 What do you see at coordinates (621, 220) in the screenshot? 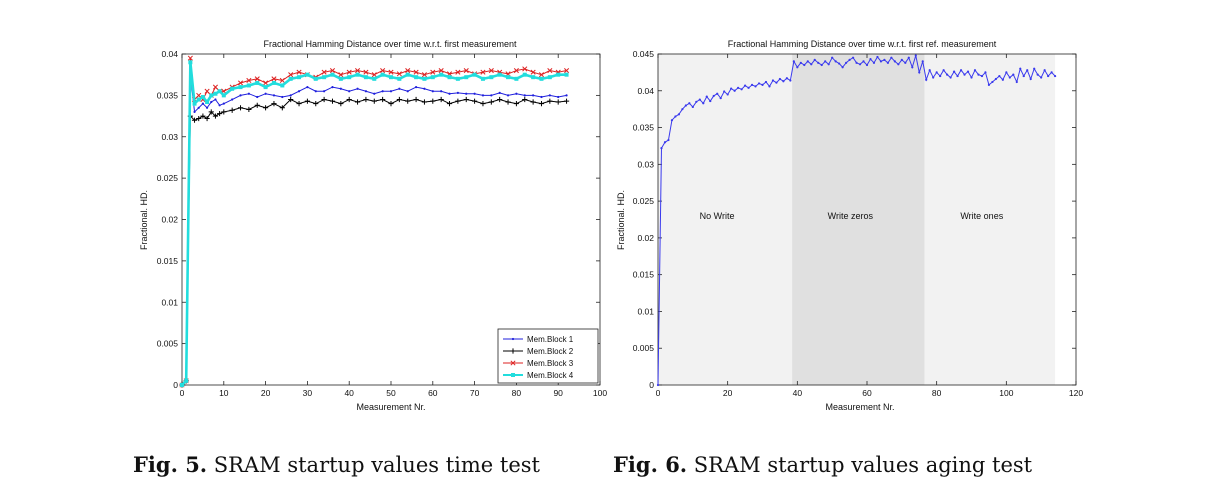
I see `y-axis-label: Fractional. HD.` at bounding box center [621, 220].